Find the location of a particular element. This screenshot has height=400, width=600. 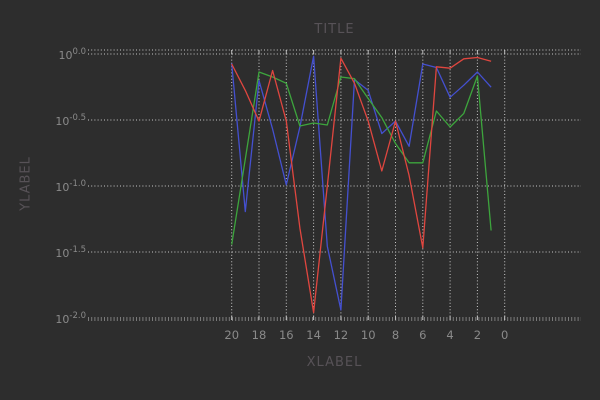

x-tick-label: 8 is located at coordinates (395, 335).